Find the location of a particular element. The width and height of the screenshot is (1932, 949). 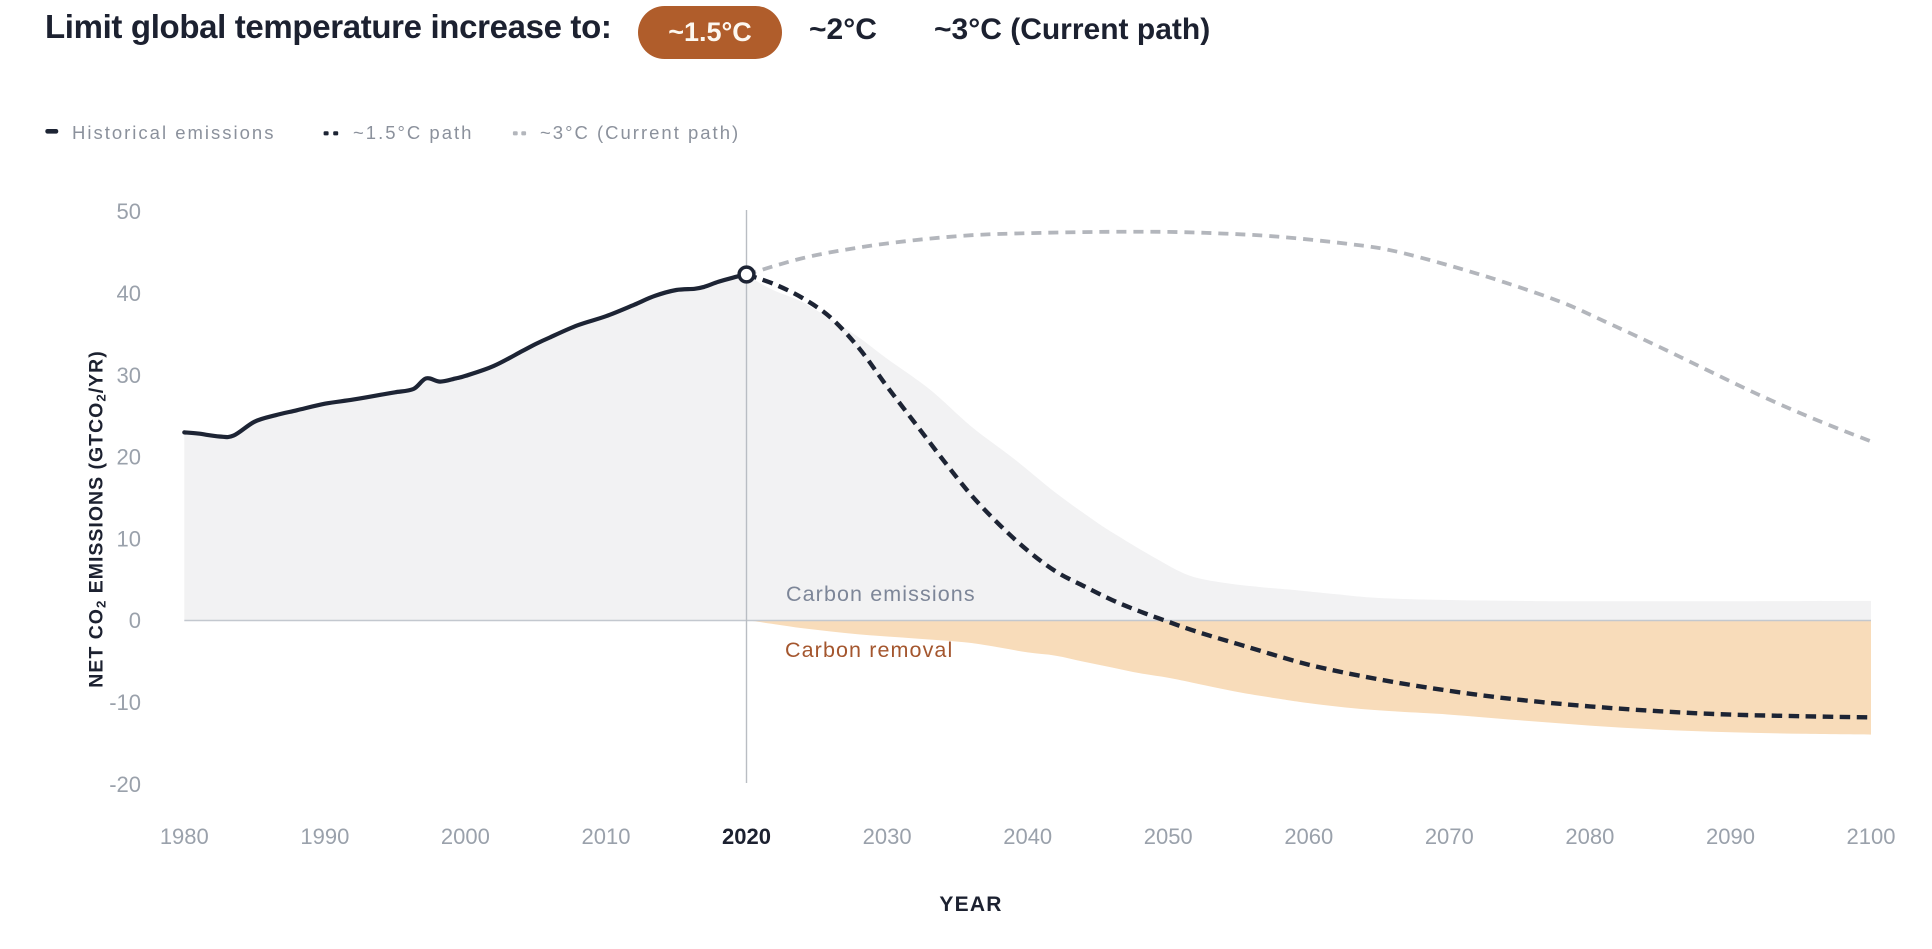

svg-text: -20 is located at coordinates (125, 784).